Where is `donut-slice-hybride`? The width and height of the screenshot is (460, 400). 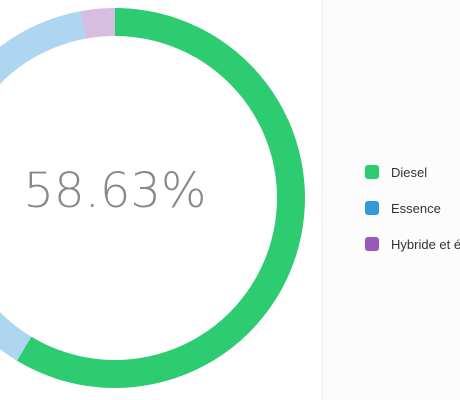
donut-slice-hybride is located at coordinates (97, 23).